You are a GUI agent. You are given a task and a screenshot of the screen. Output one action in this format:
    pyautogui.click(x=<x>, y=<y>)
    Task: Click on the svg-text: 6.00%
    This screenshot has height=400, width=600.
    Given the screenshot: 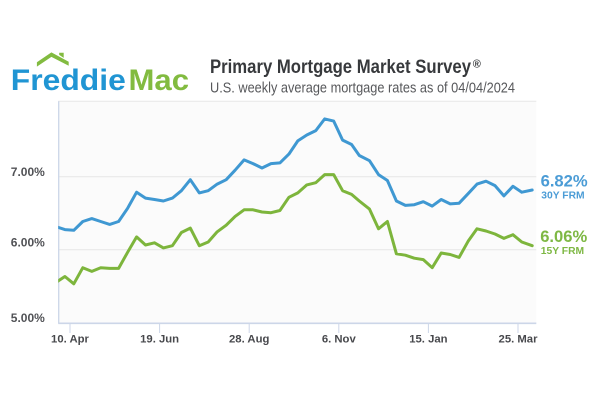 What is the action you would take?
    pyautogui.click(x=28, y=242)
    